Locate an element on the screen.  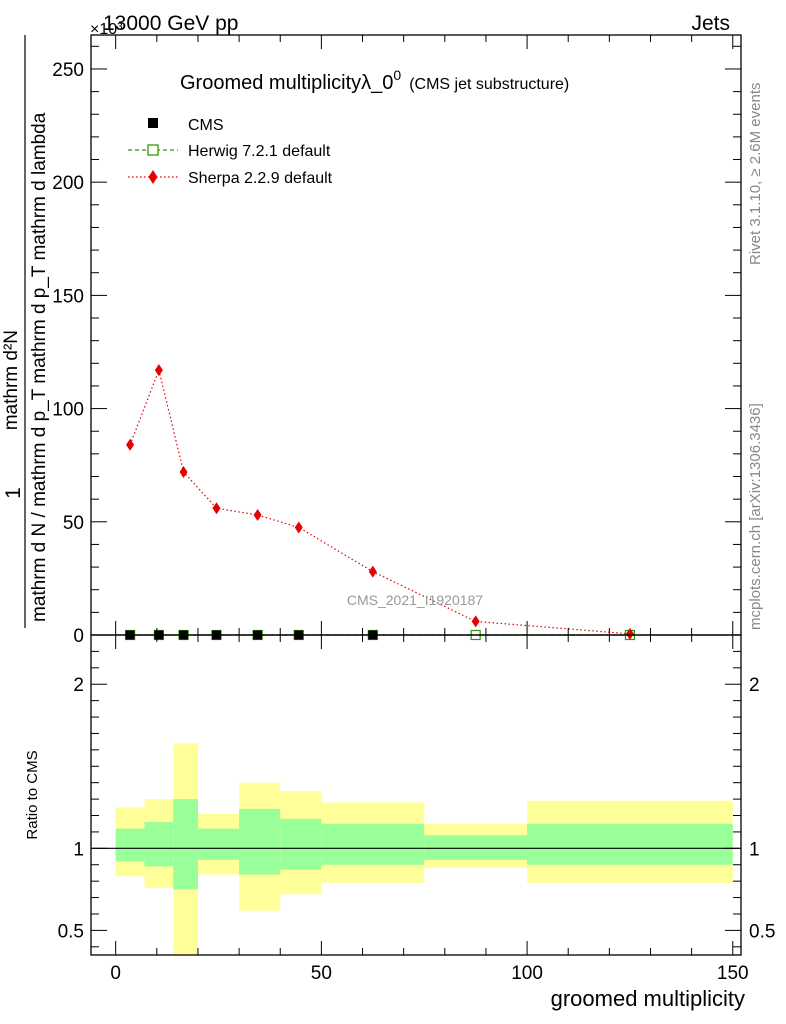
chart-title-main: Groomed multiplicityλ_0 is located at coordinates (286, 83).